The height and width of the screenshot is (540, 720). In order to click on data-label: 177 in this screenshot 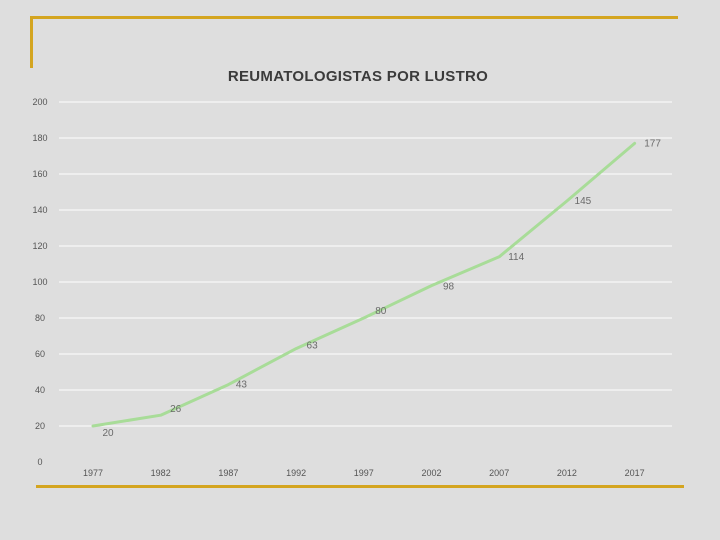, I will do `click(652, 143)`.